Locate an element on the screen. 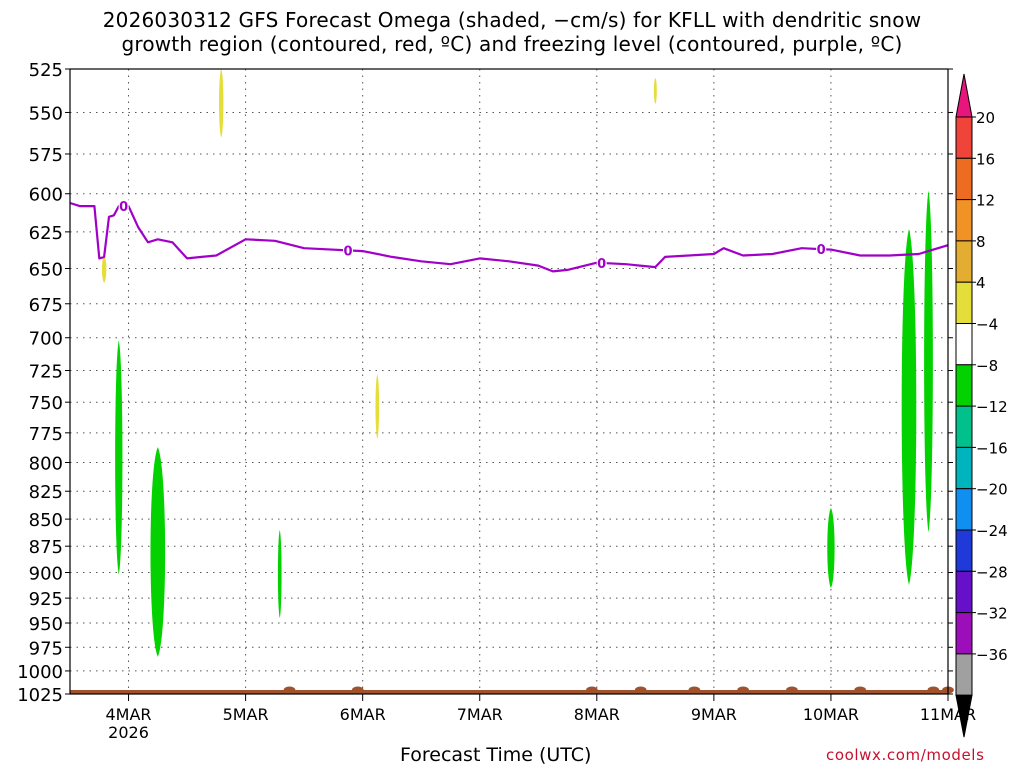 The height and width of the screenshot is (768, 1024). x-tick-label: 5MAR is located at coordinates (246, 714).